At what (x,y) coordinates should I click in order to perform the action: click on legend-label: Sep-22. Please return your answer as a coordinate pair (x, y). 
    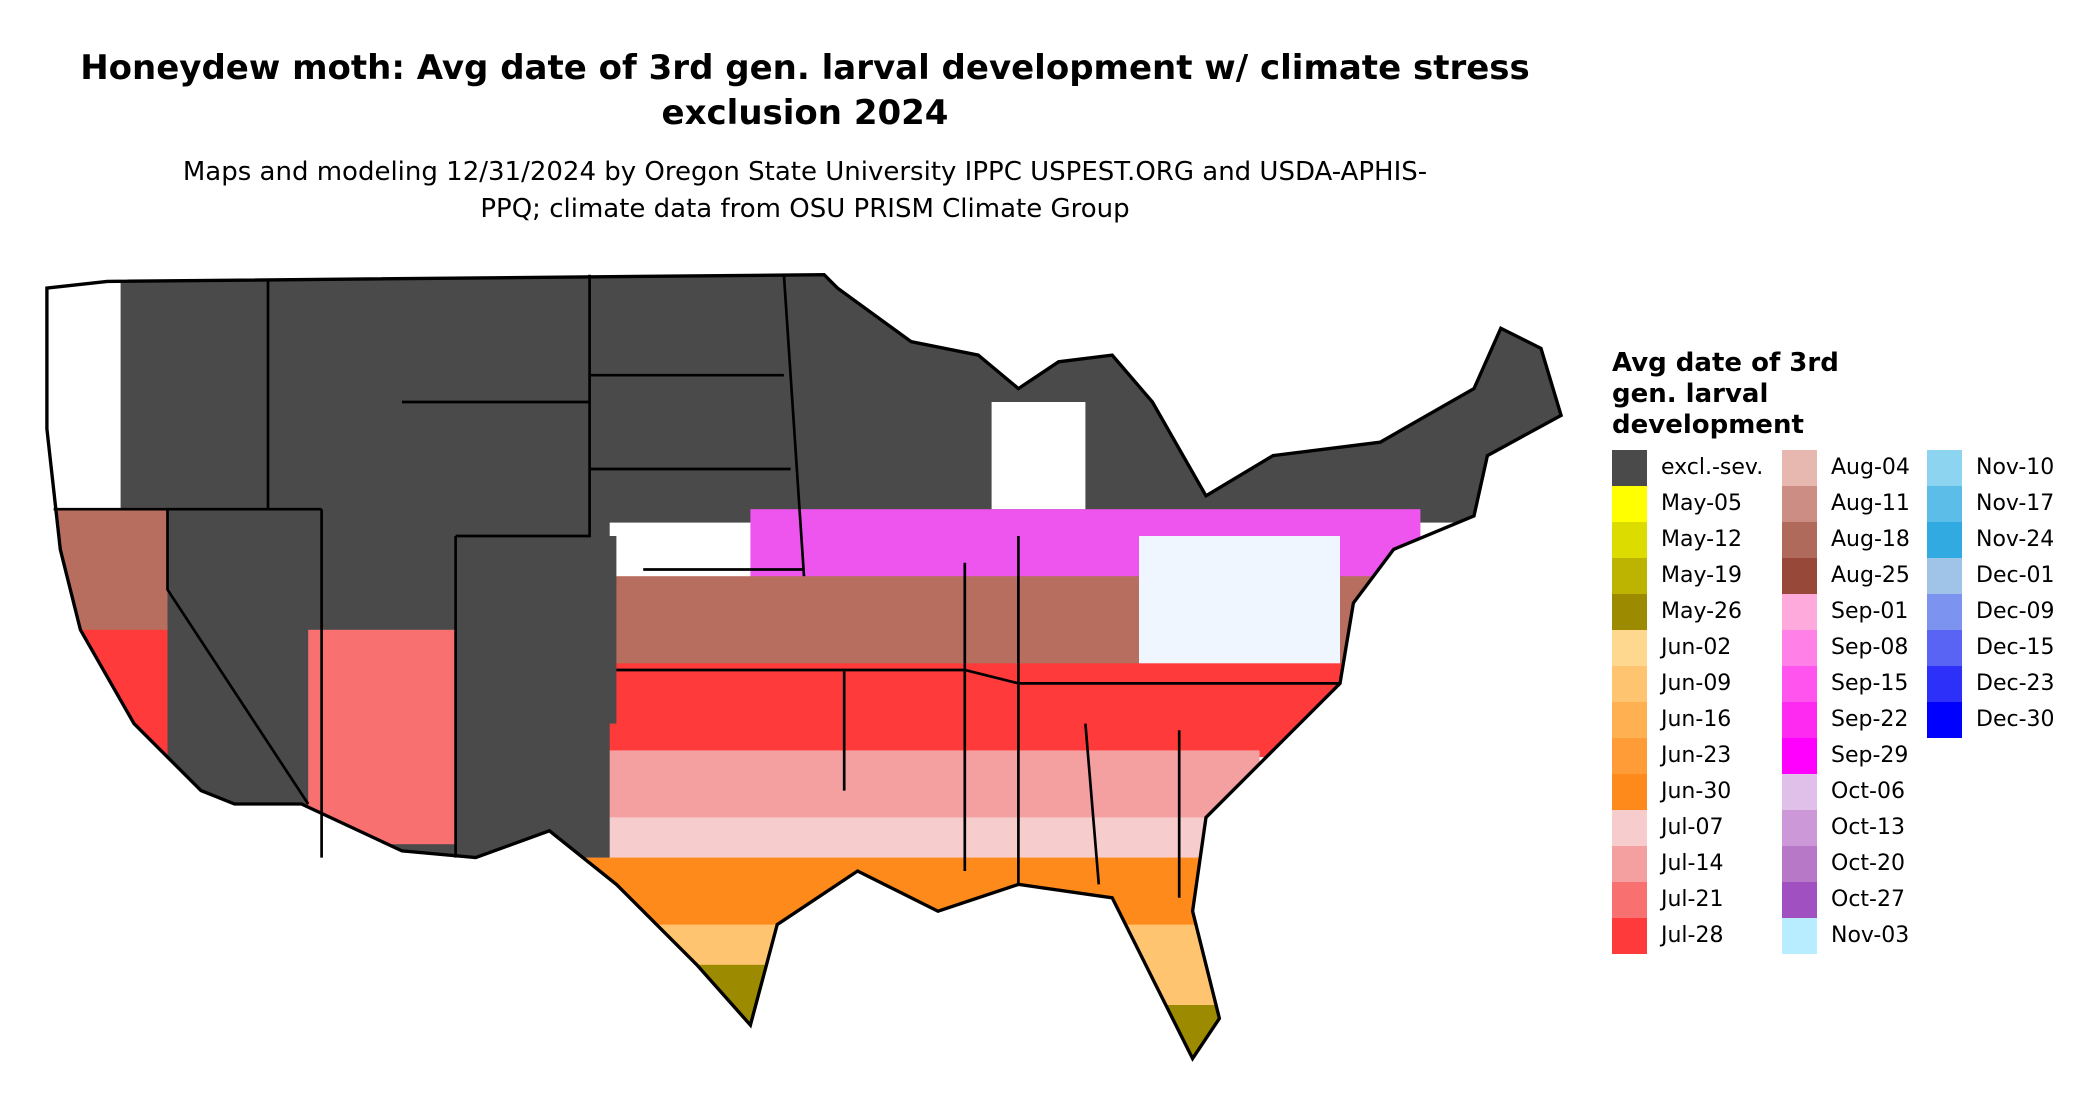
    Looking at the image, I should click on (1869, 719).